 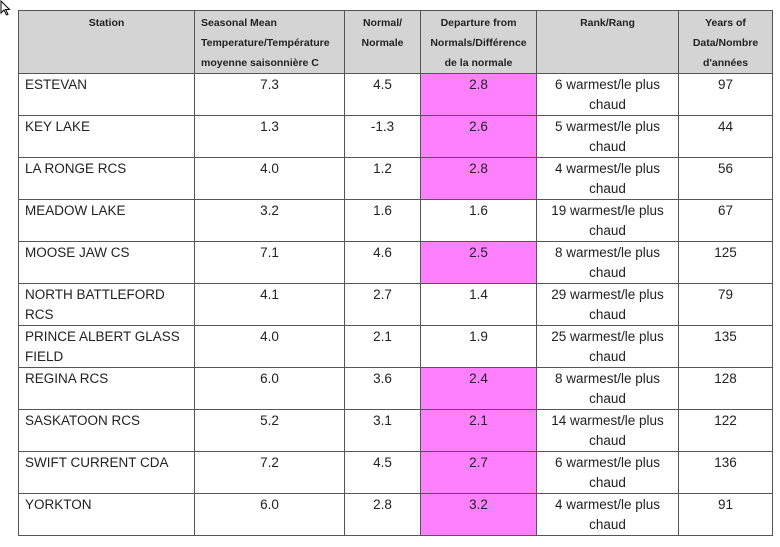 I want to click on rank-cell: 25 warmest/le plus chaud, so click(x=607, y=346).